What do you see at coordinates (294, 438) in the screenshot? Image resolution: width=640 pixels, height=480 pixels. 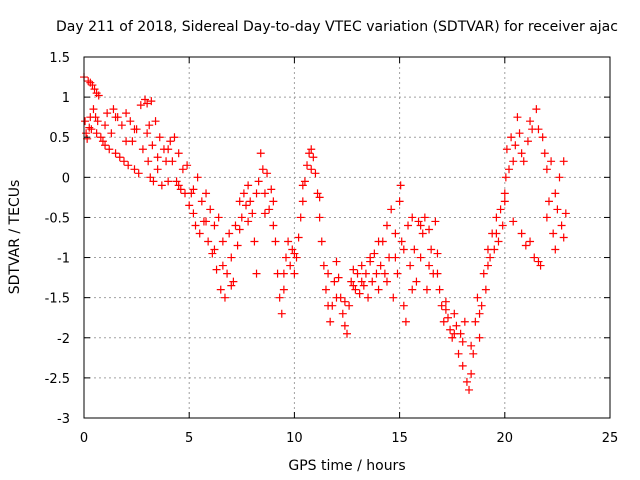 I see `x-tick-label: 10` at bounding box center [294, 438].